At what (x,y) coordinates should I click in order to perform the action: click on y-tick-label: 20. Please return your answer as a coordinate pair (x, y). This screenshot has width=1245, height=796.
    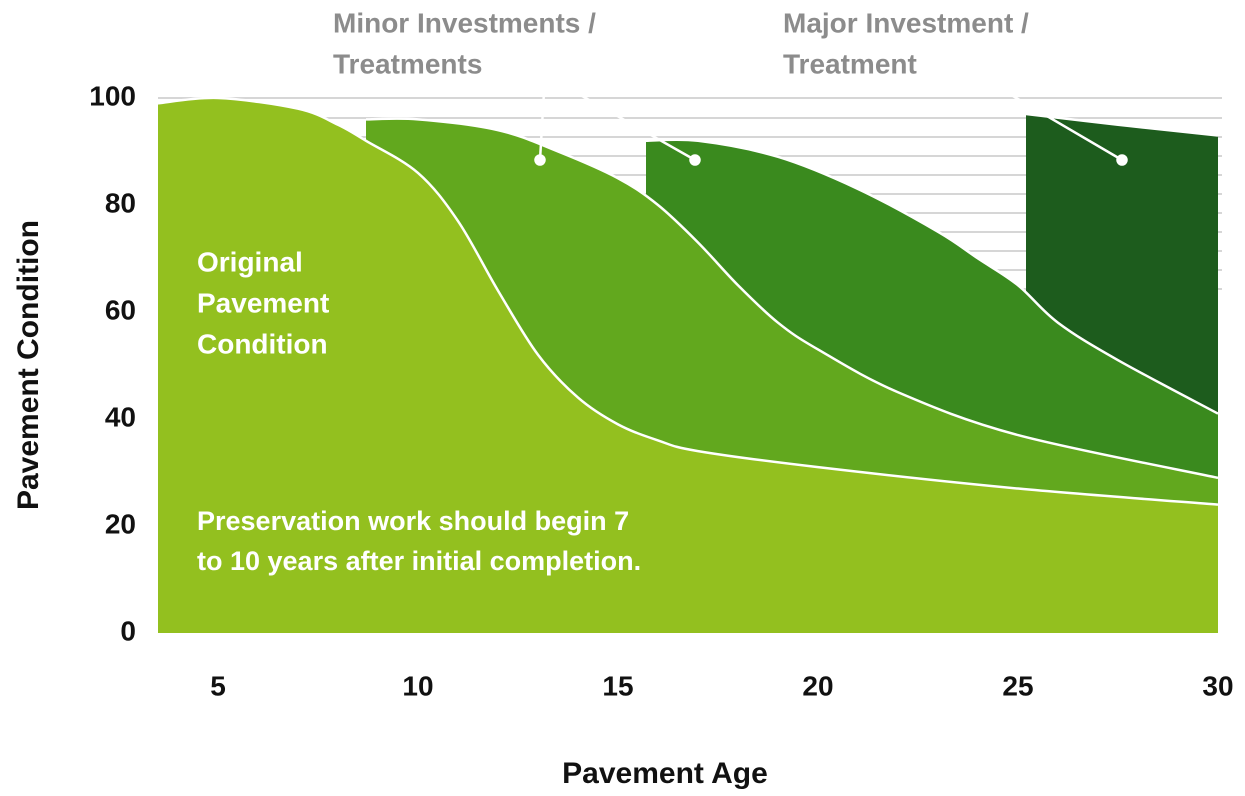
    Looking at the image, I should click on (120, 523).